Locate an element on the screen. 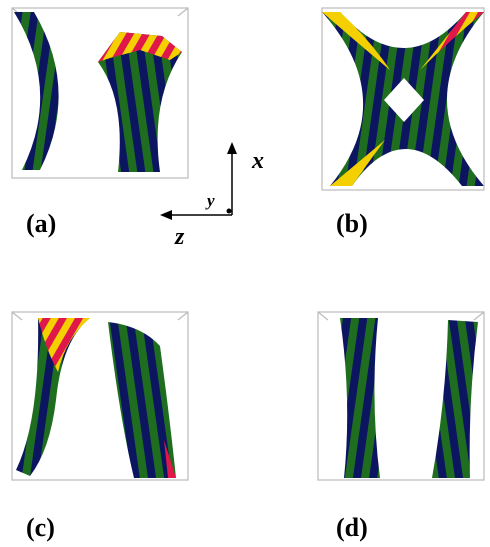 Image resolution: width=490 pixels, height=547 pixels. panel-label: (c) is located at coordinates (40, 527).